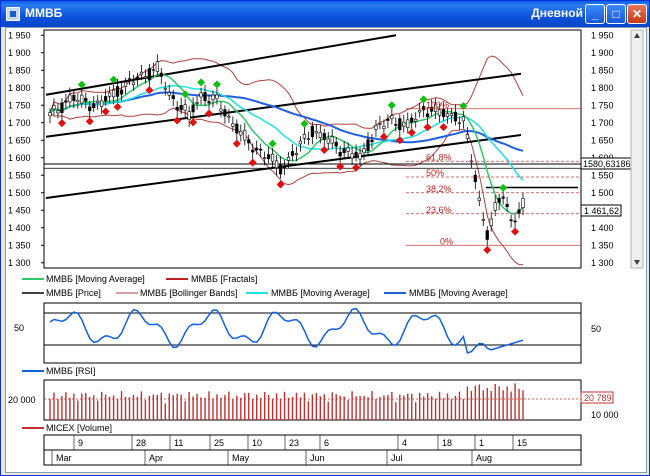  Describe the element at coordinates (616, 14) in the screenshot. I see `maximize-button: □` at that location.